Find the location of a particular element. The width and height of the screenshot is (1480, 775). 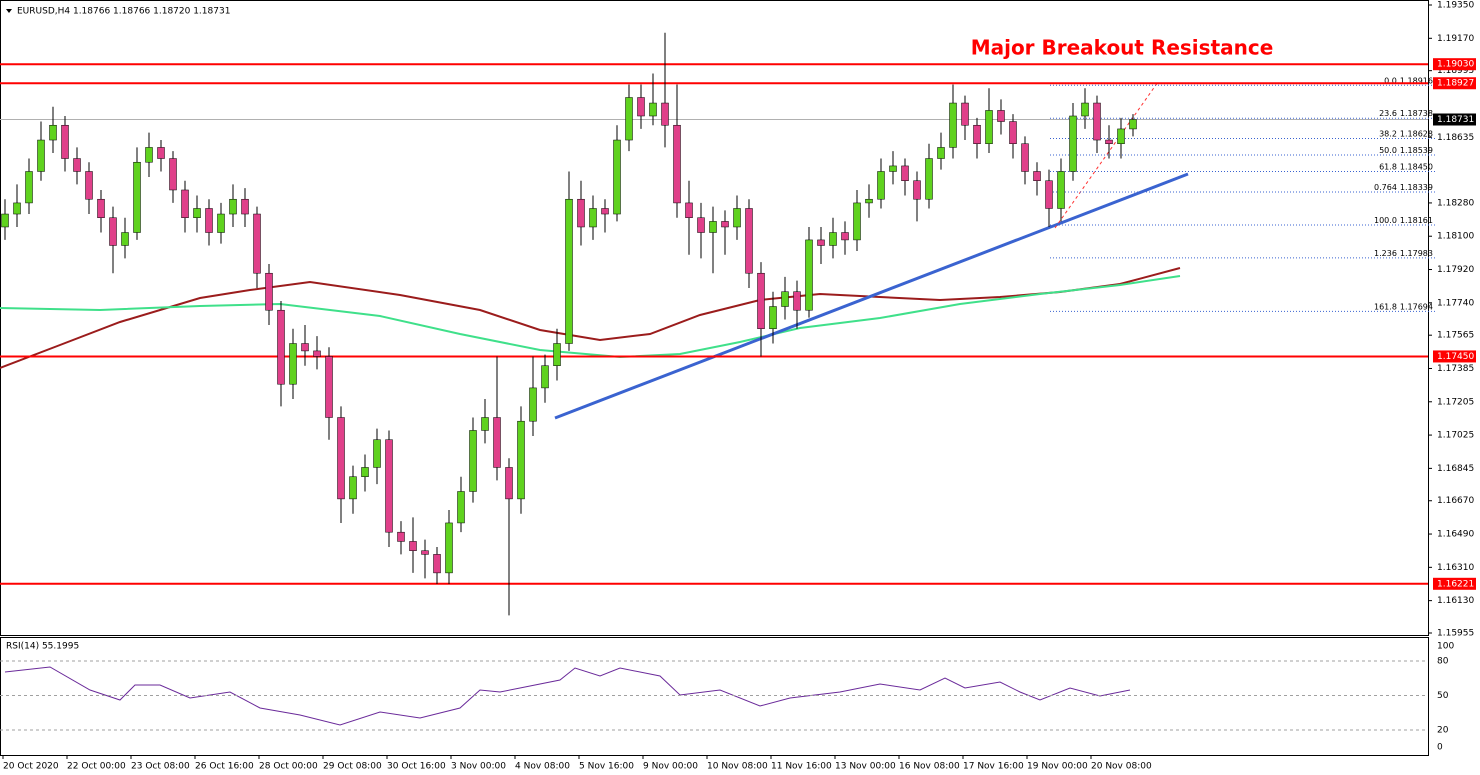

fib-label: 161.8 1.17694 is located at coordinates (1403, 306).